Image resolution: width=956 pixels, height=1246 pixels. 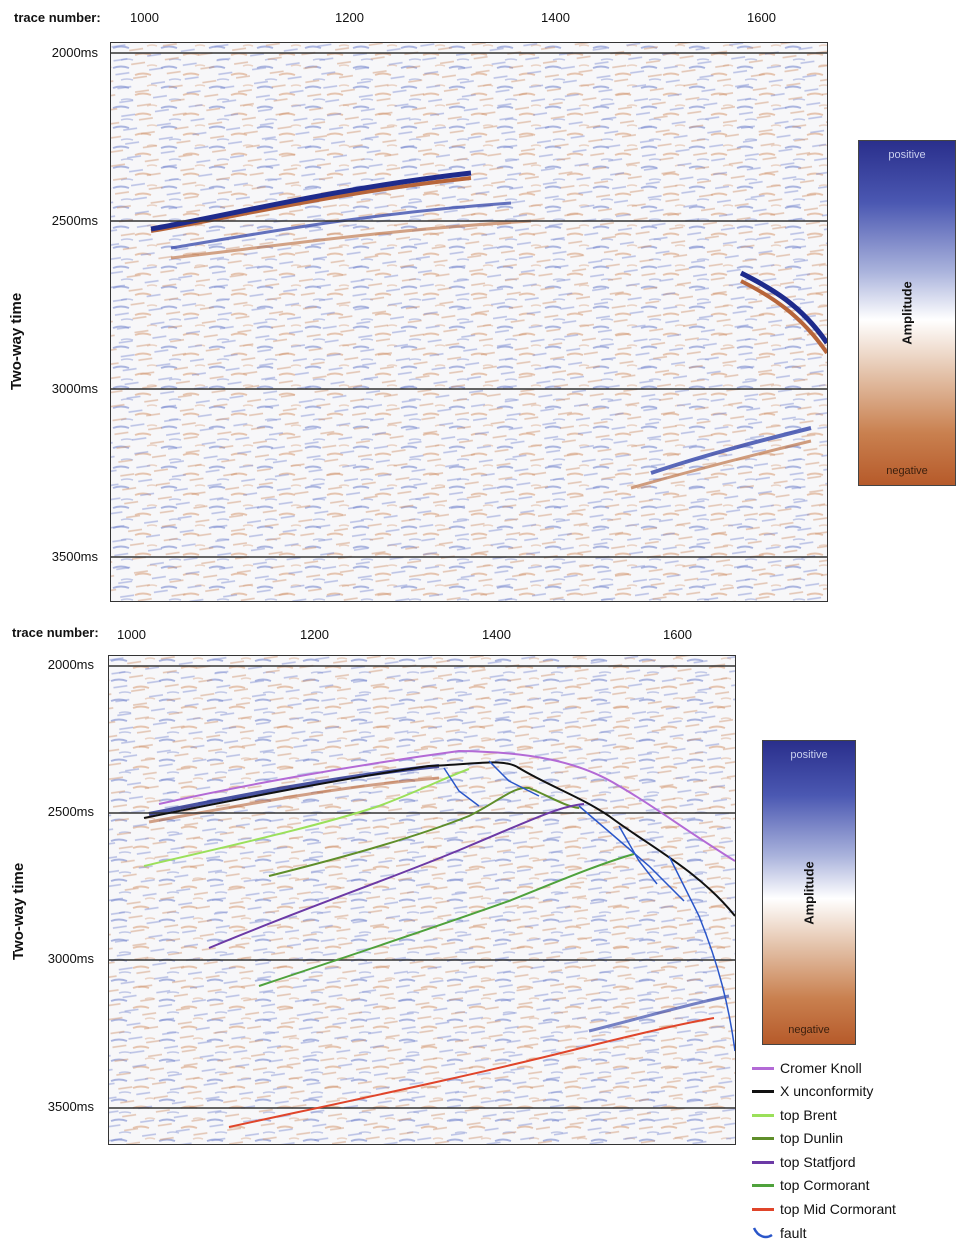 What do you see at coordinates (838, 1209) in the screenshot?
I see `legend-label-top-mid-cormorant: top Mid Cormorant` at bounding box center [838, 1209].